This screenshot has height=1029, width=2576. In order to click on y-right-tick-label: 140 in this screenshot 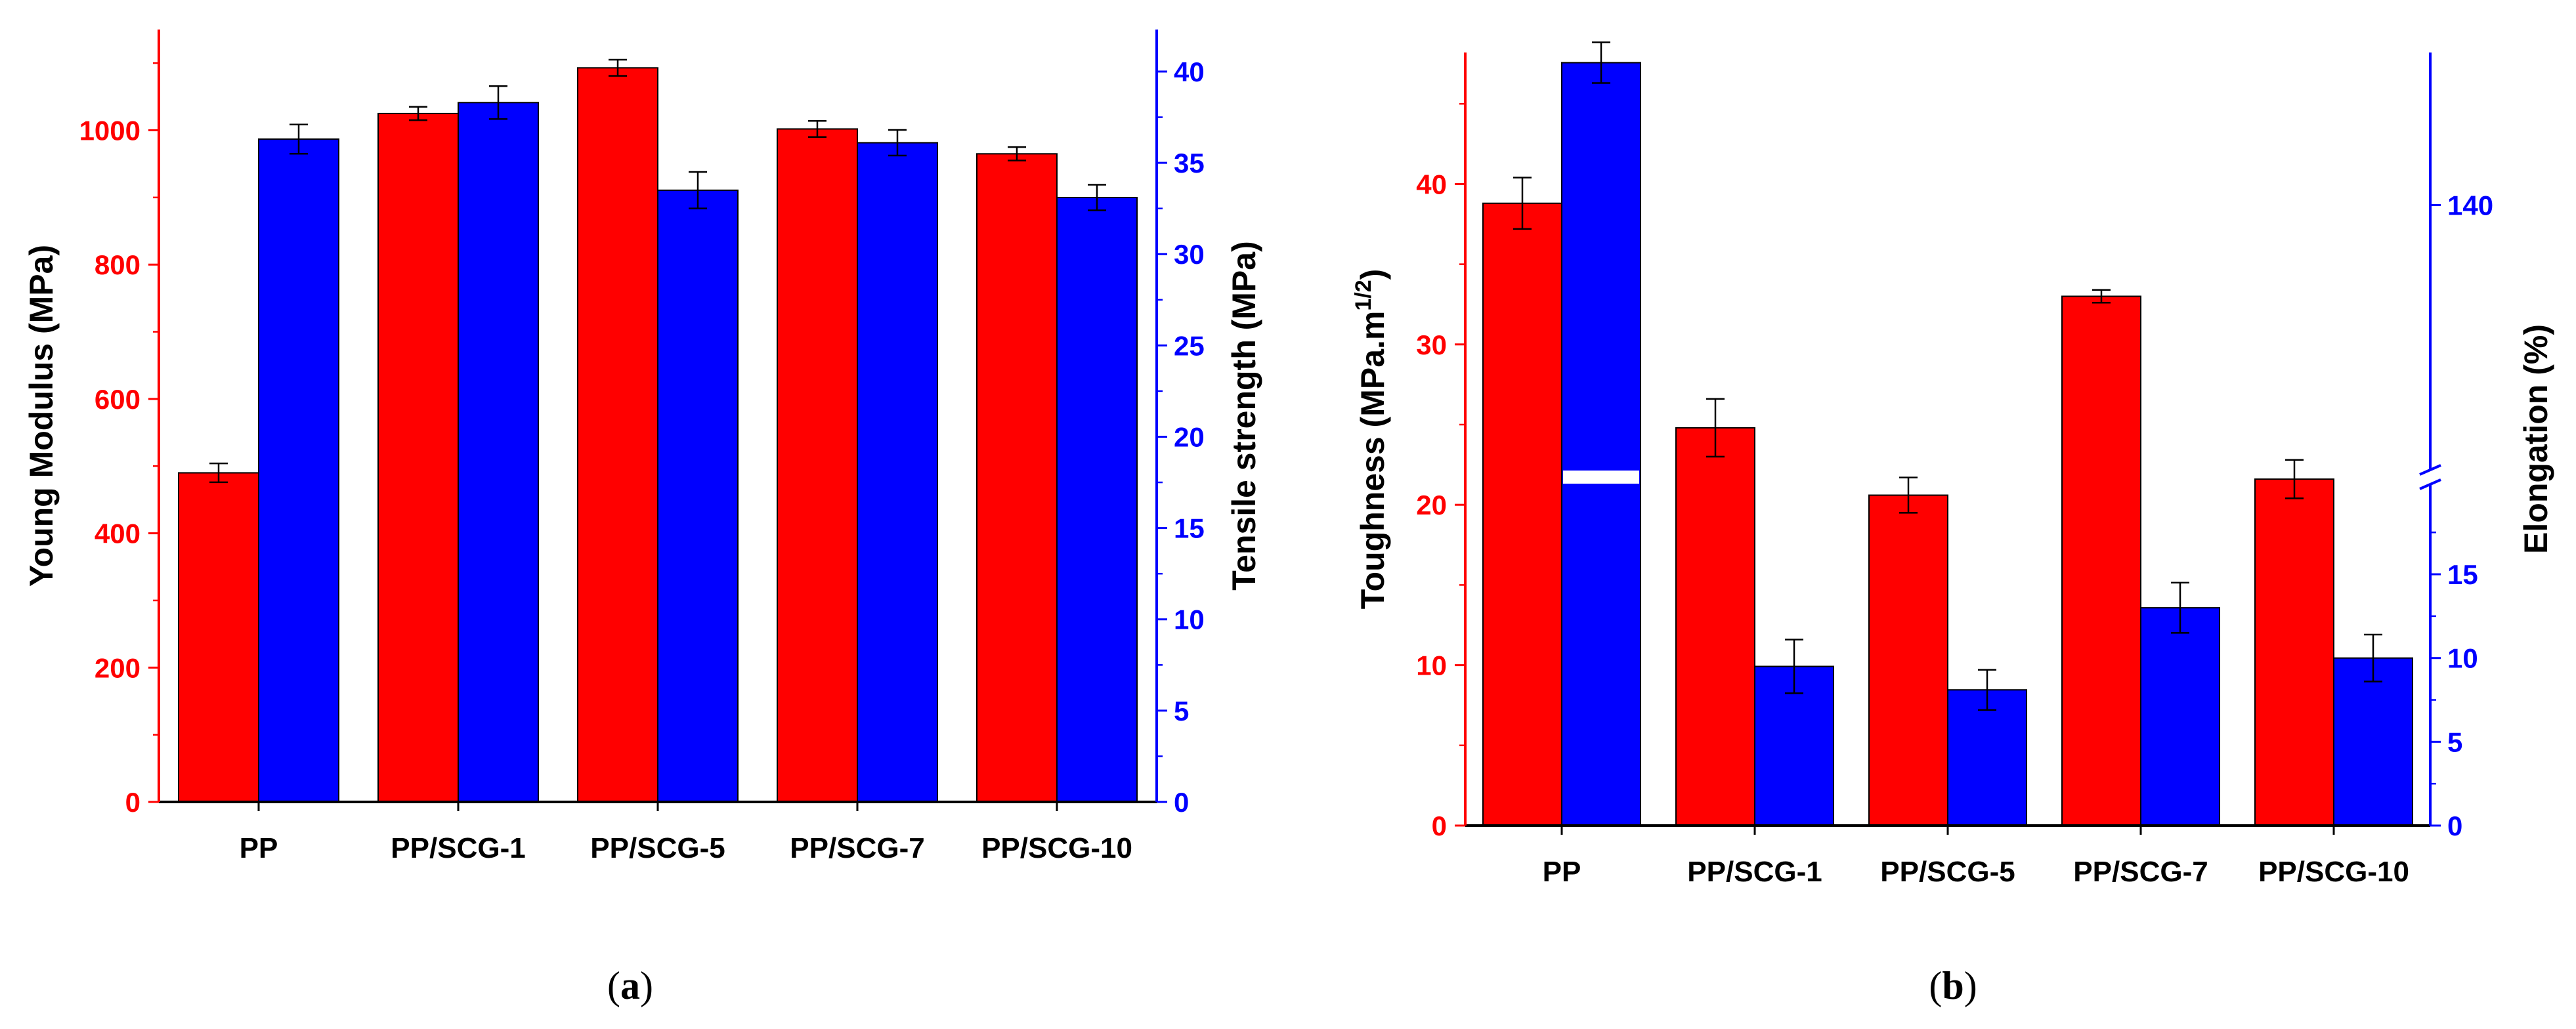, I will do `click(2470, 205)`.